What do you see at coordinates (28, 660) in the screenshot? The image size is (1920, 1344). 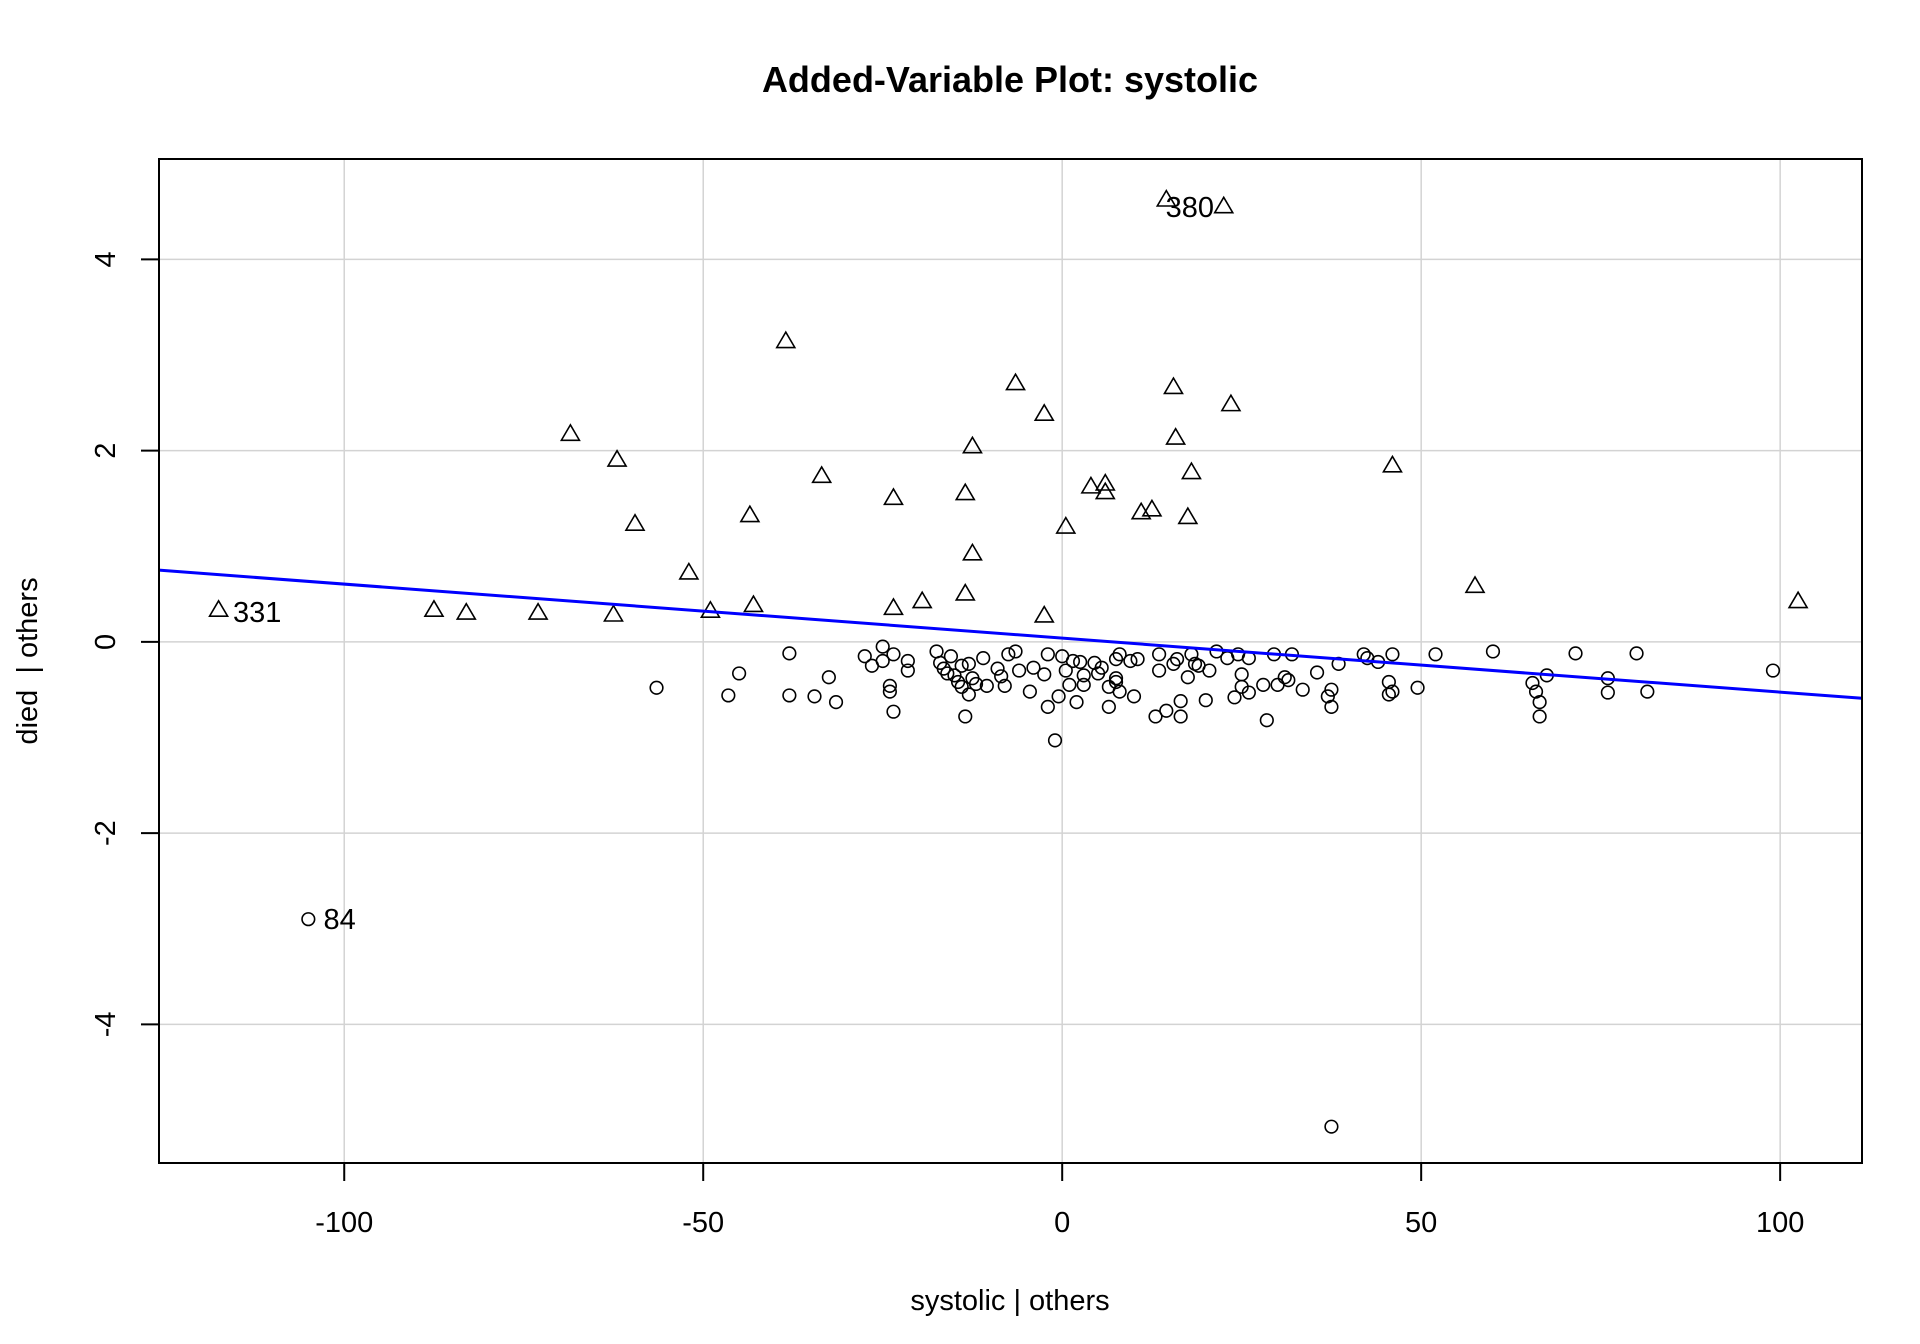 I see `y-axis-label: died | others` at bounding box center [28, 660].